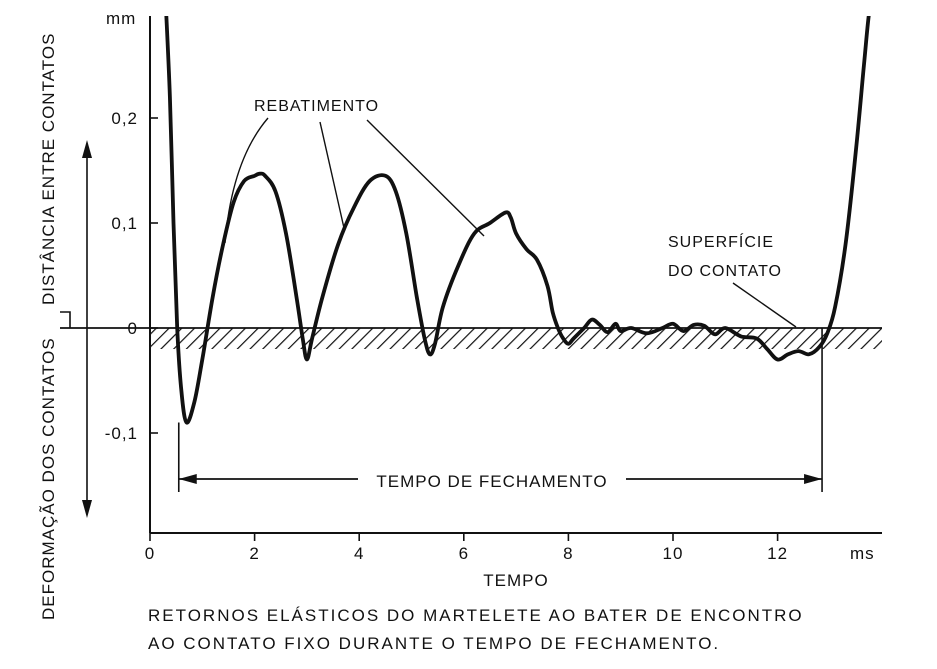 The width and height of the screenshot is (937, 669). I want to click on x-tick-label-6: 12, so click(777, 553).